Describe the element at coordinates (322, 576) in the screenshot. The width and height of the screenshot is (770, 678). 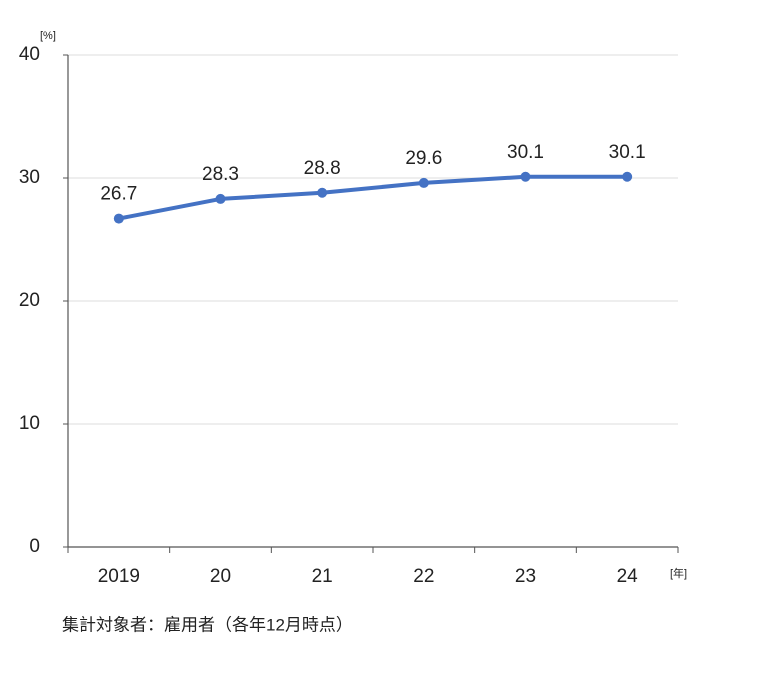
I see `x-tick-label: 21` at that location.